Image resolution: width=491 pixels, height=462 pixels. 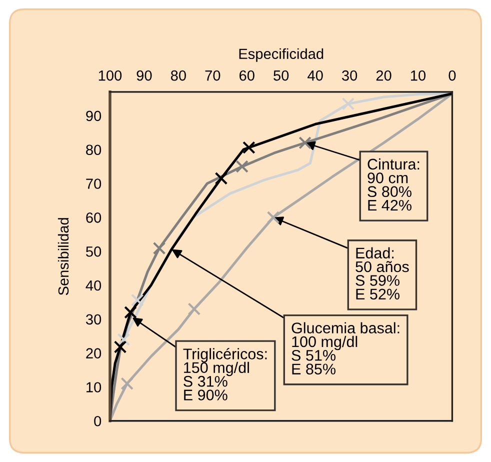 I want to click on y-tick-label: 40, so click(x=94, y=285).